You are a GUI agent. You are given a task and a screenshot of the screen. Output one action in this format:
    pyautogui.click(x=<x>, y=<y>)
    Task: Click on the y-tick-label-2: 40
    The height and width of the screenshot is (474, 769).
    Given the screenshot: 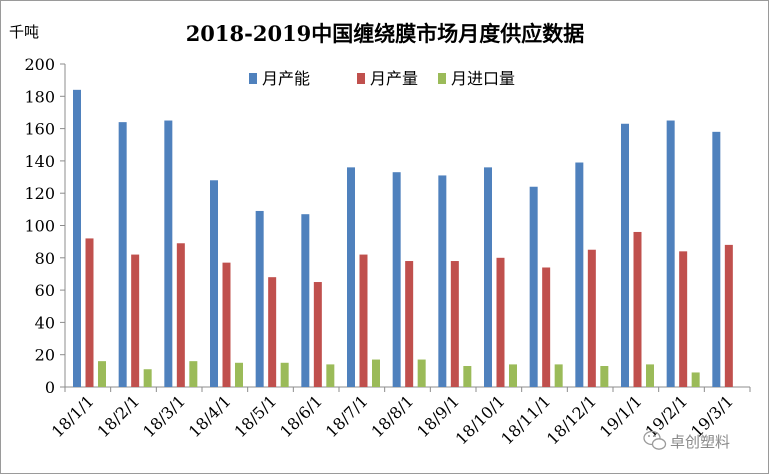 What is the action you would take?
    pyautogui.click(x=45, y=322)
    